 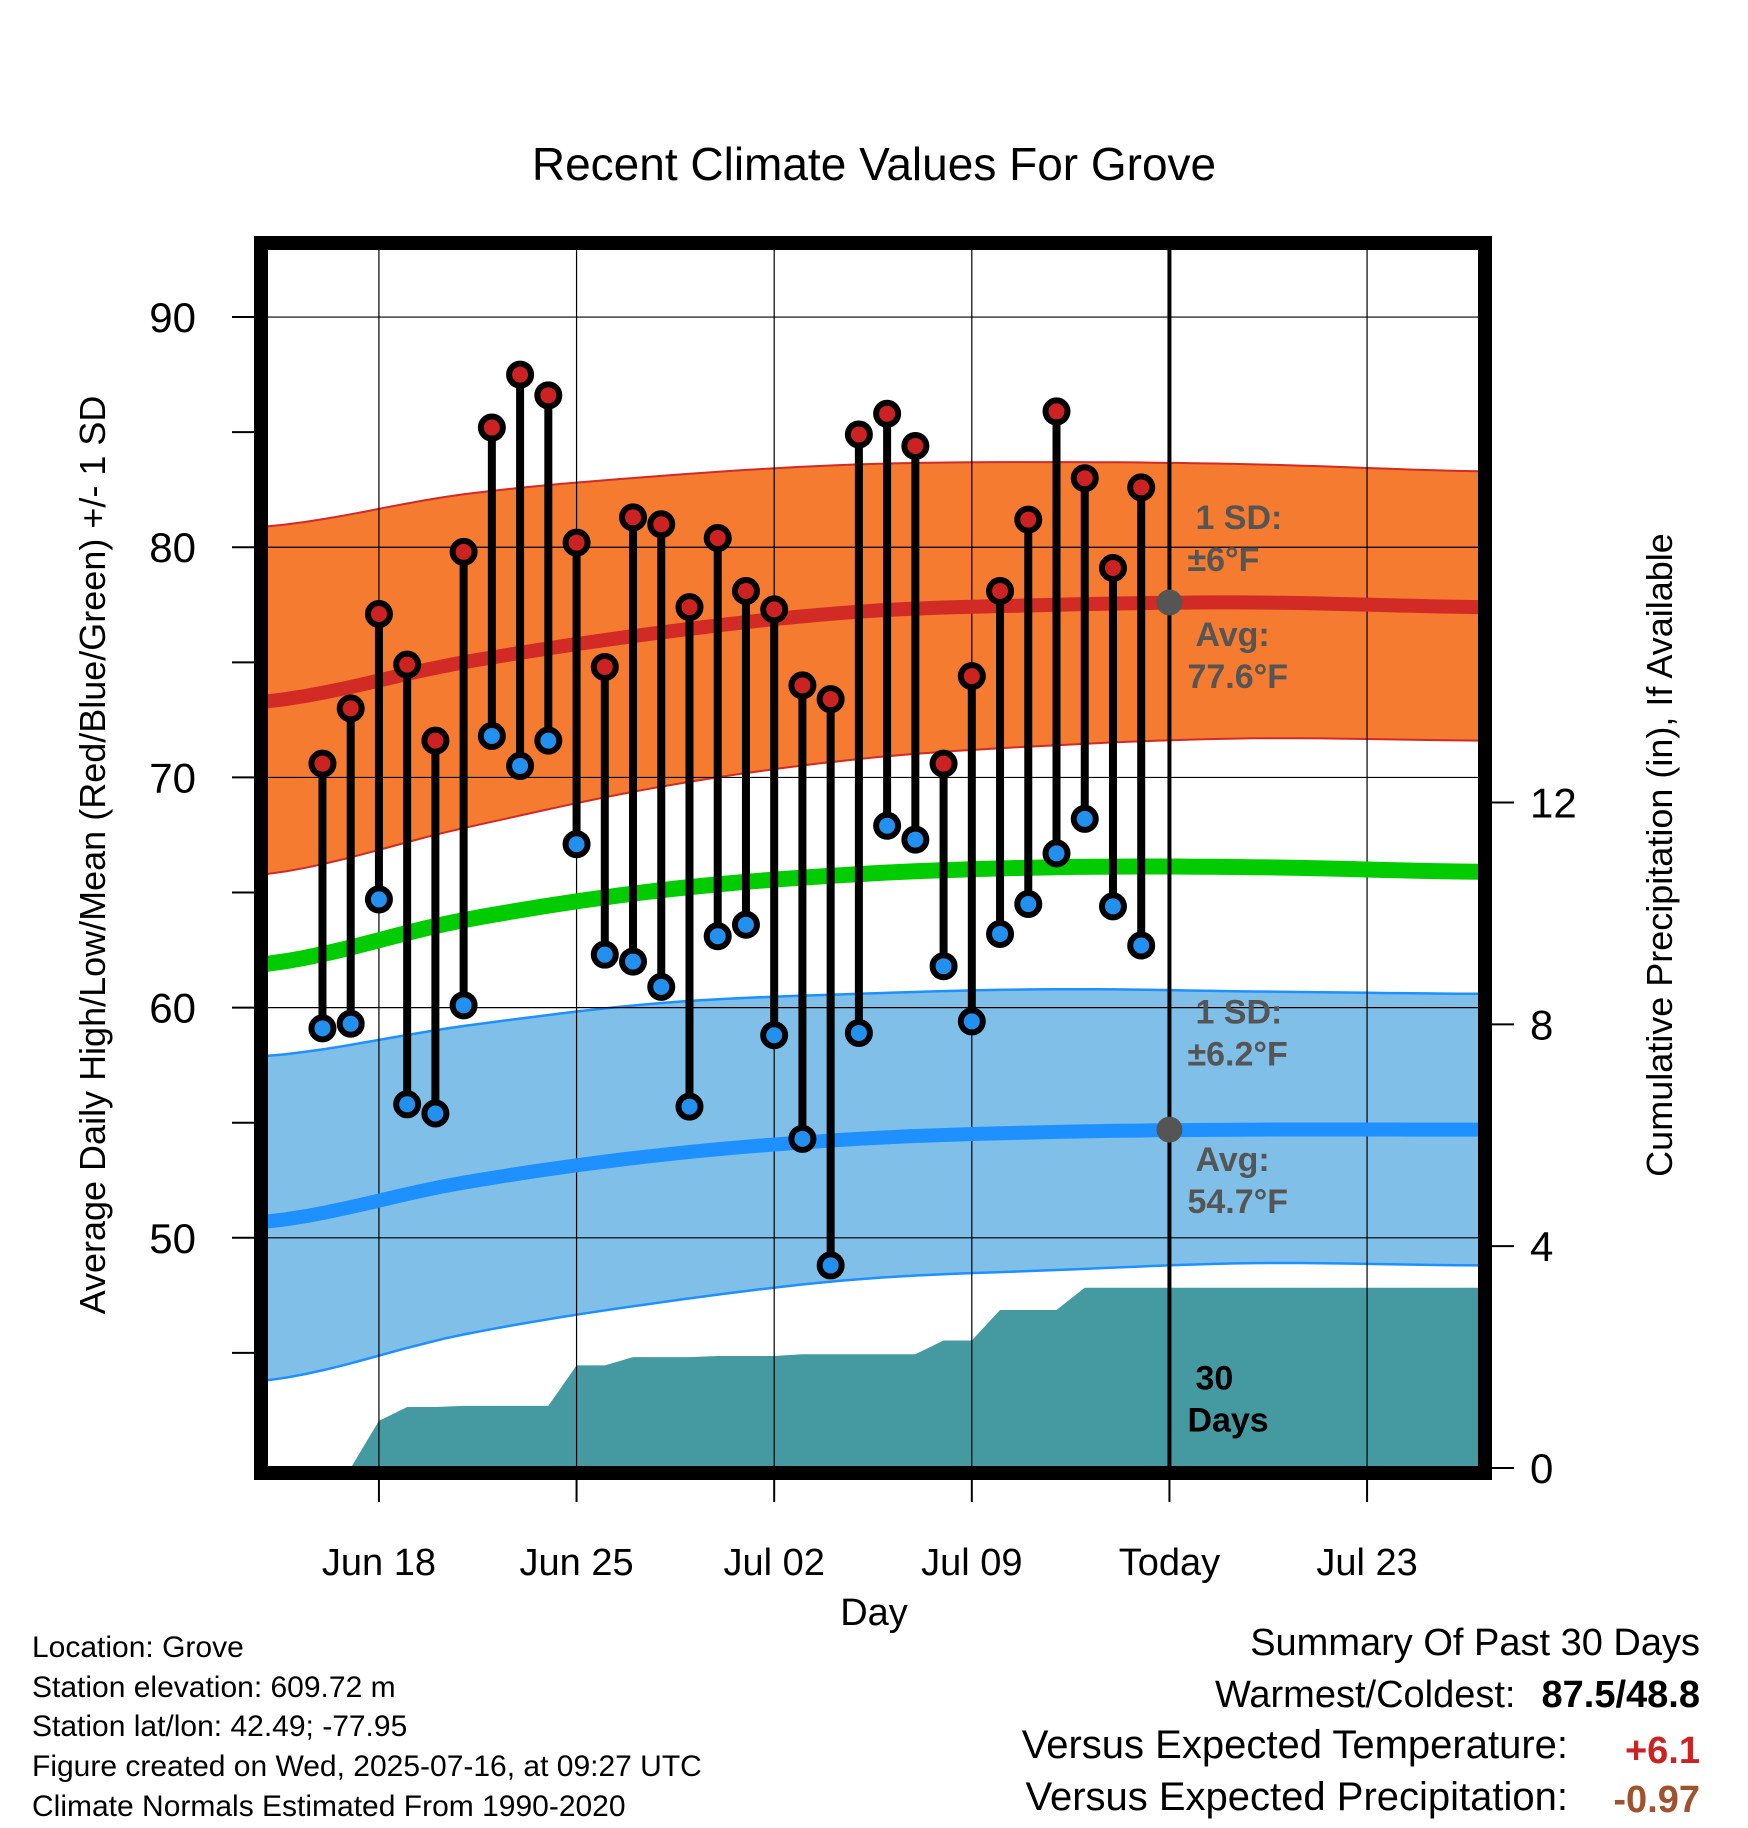 I want to click on y-tick-label-right: 8, so click(x=1541, y=1024).